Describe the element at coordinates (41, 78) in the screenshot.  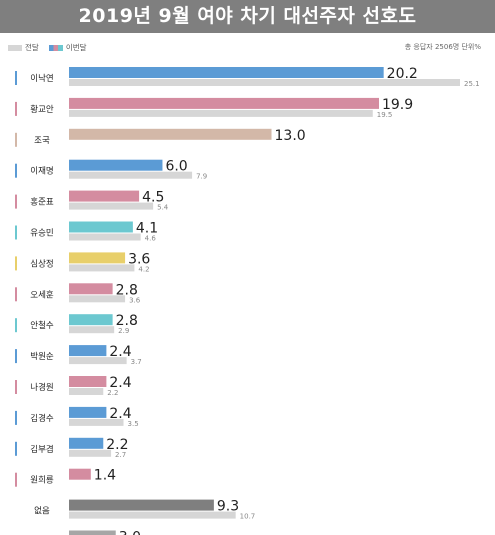
I see `category-label: 이낙연` at that location.